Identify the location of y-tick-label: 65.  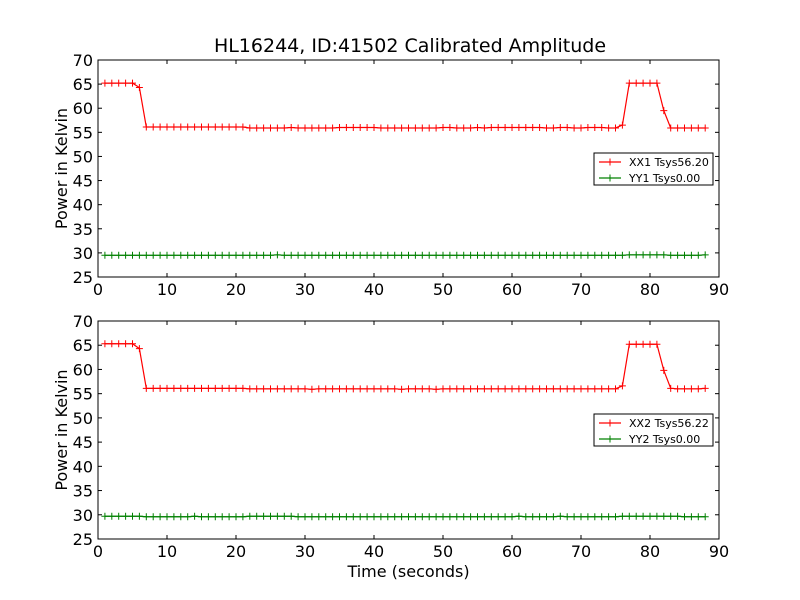
(83, 84).